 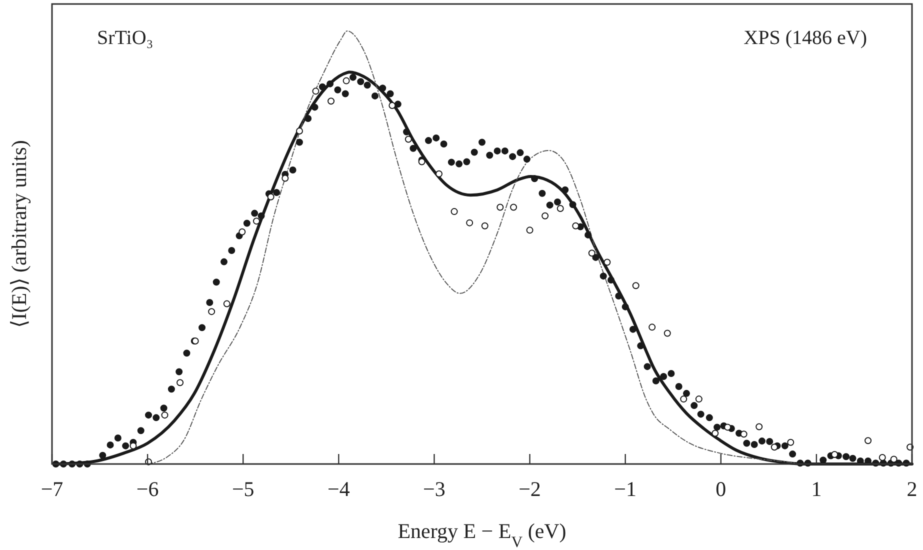 I want to click on annotation: SrTiO₃, so click(x=125, y=38).